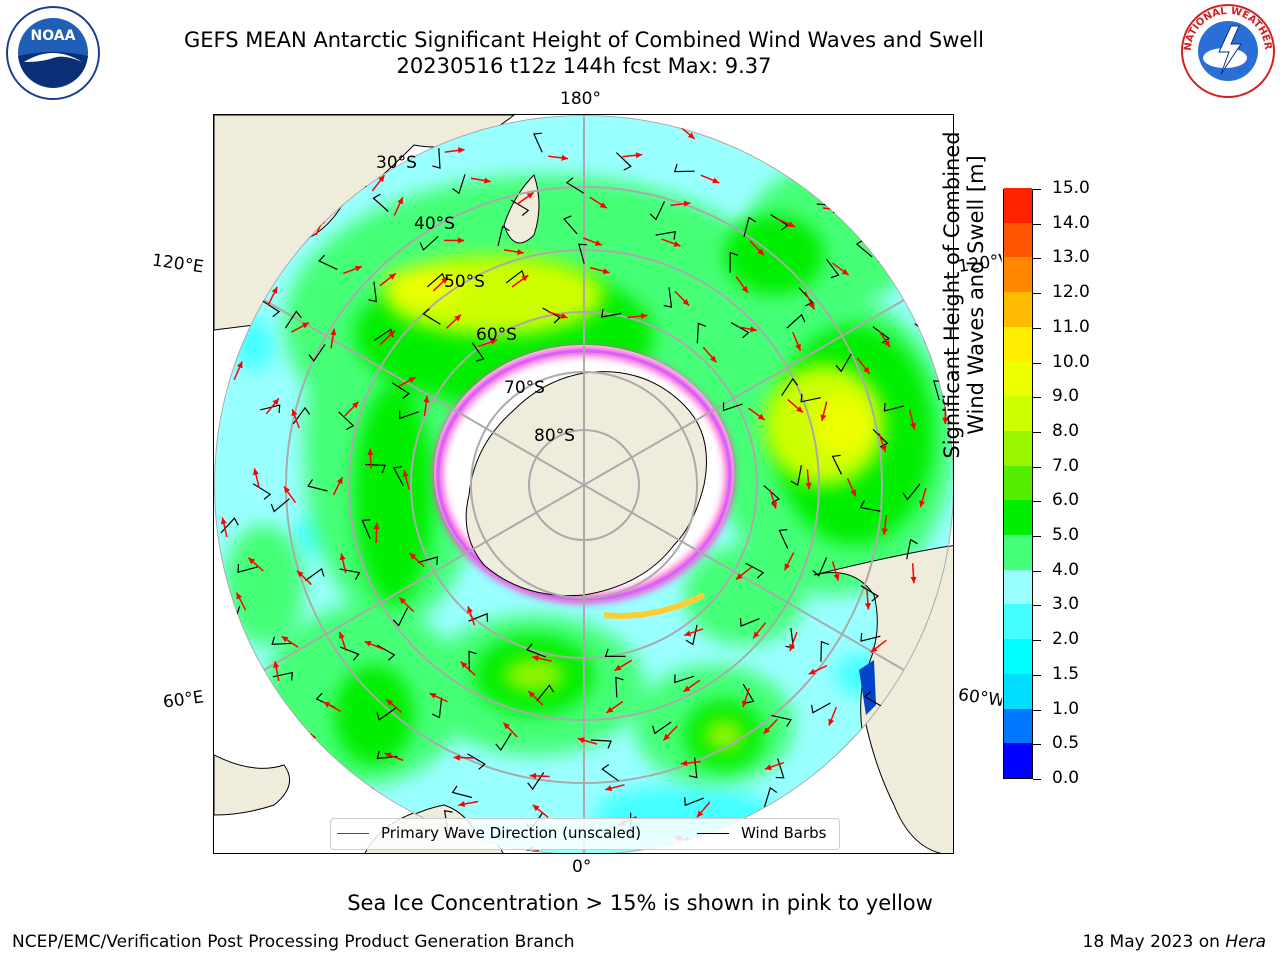 The image size is (1280, 960). I want to click on colorbar-tick-label: 0.0, so click(1066, 778).